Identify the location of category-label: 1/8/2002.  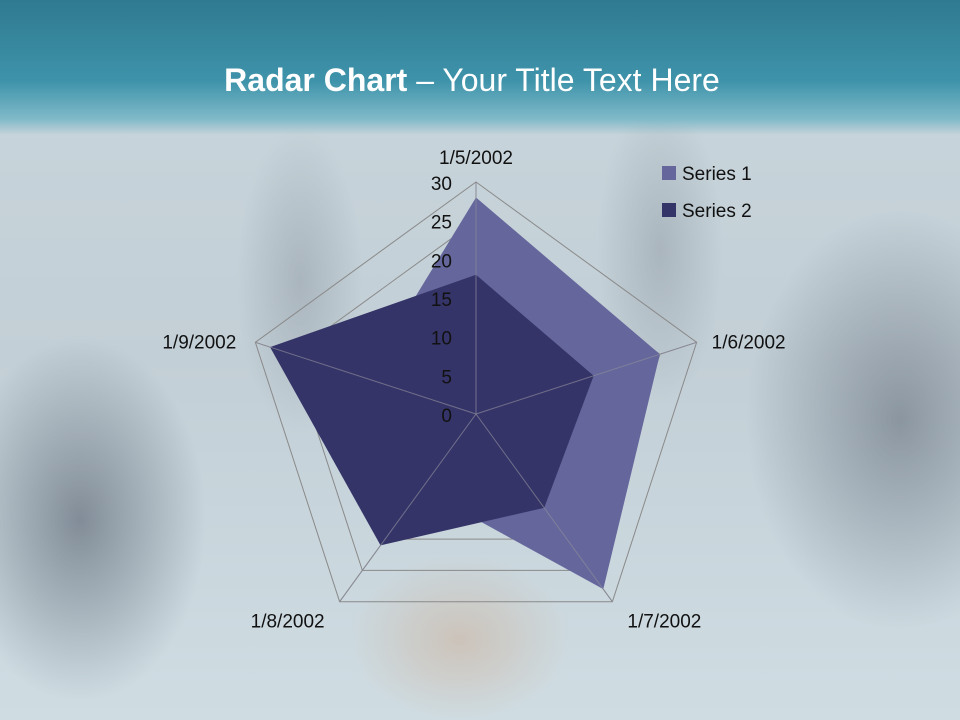
(288, 622).